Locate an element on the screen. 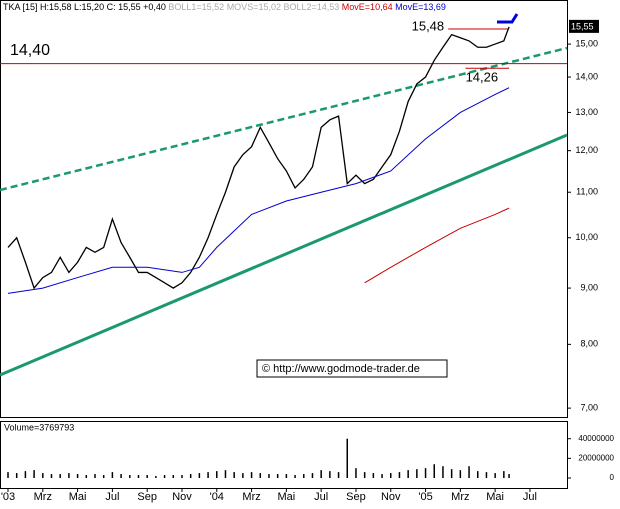  y-tick-label: 8,00 is located at coordinates (589, 344).